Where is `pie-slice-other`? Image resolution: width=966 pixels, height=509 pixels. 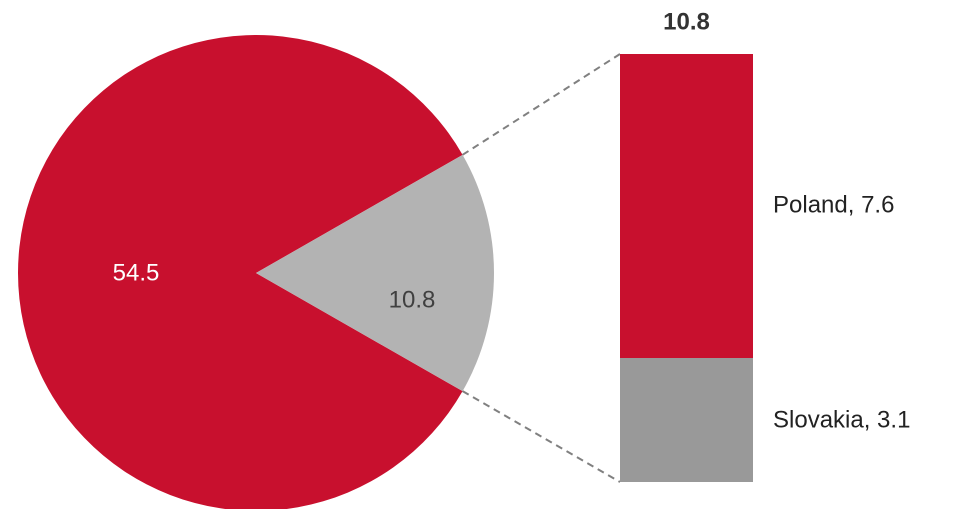 pie-slice-other is located at coordinates (375, 273).